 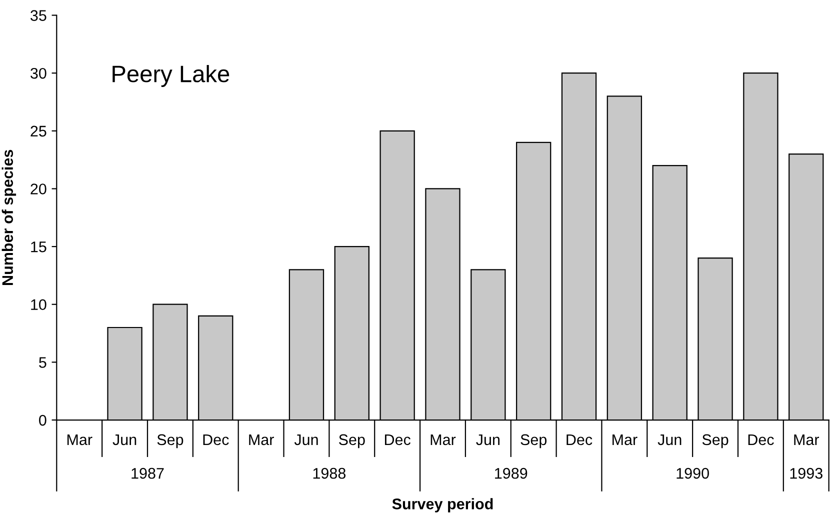 I want to click on text: 1987, so click(x=148, y=473).